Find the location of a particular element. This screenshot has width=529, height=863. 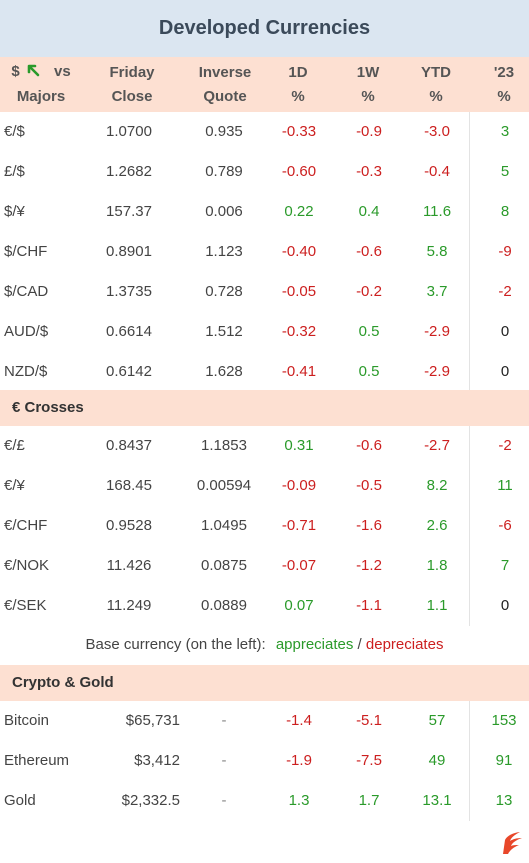

table-row: €/£ 0.8437 1.1853 0.31 -0.6 -2.7 -2 is located at coordinates (264, 446).